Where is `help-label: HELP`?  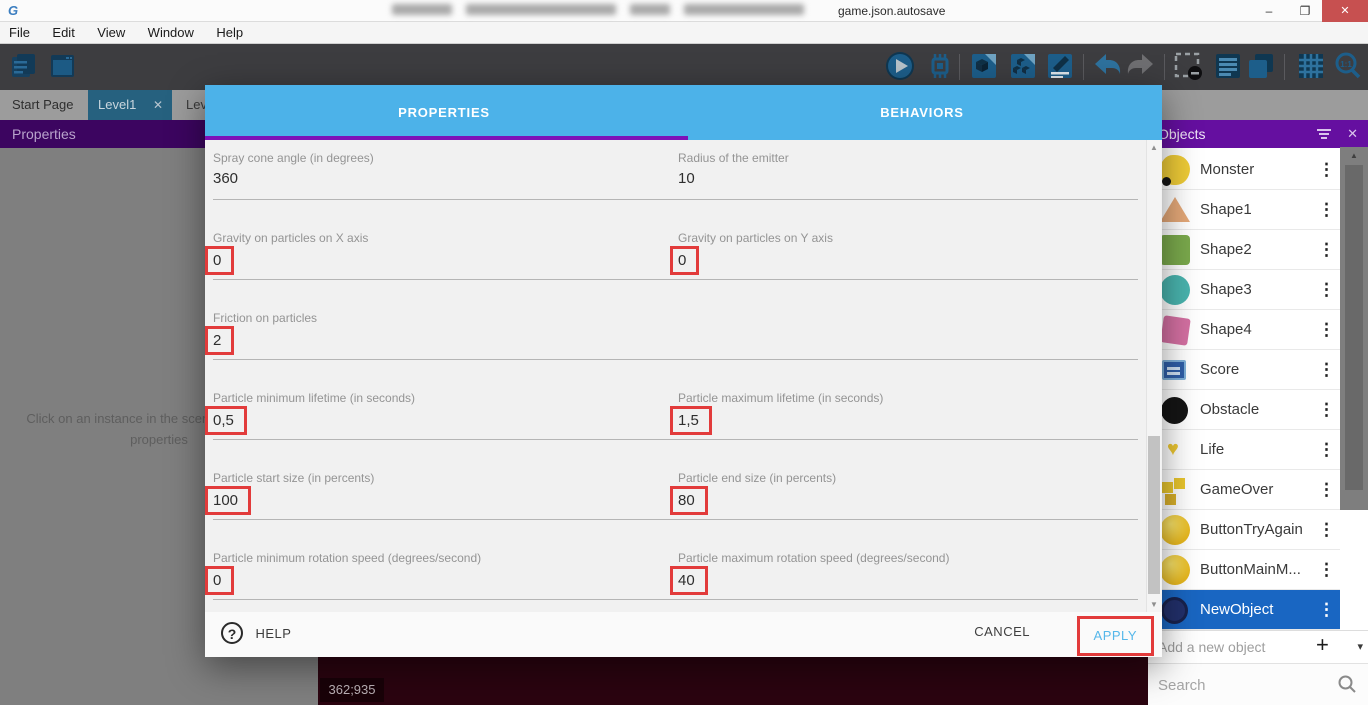
help-label: HELP is located at coordinates (273, 633).